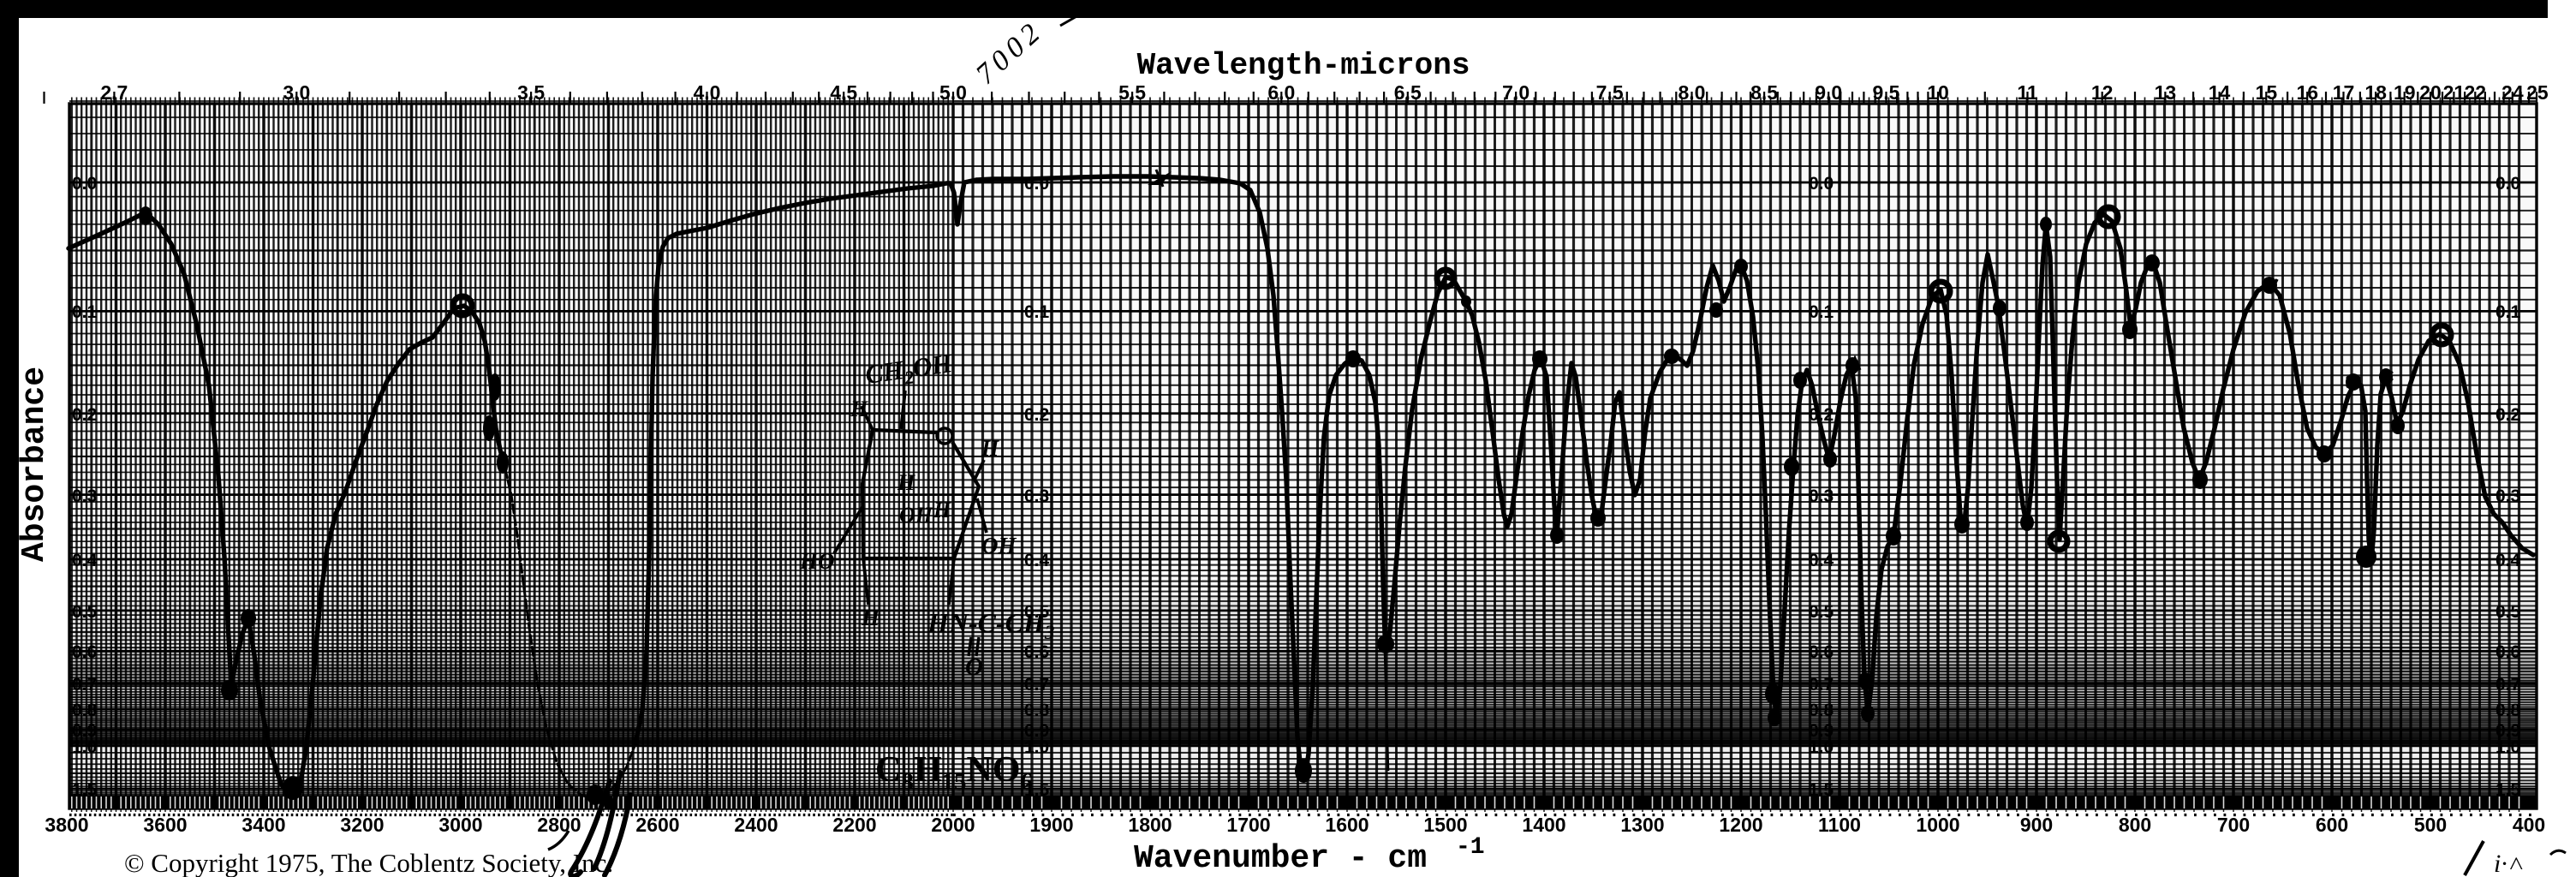 The width and height of the screenshot is (2576, 877). Describe the element at coordinates (953, 93) in the screenshot. I see `svg-text: 5.0` at that location.